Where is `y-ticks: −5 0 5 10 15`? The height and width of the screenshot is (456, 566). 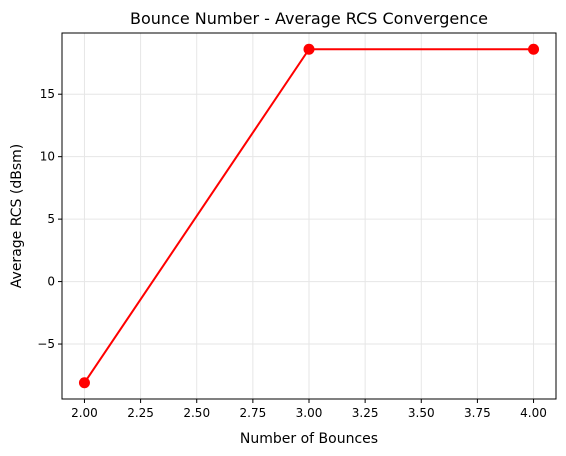
y-ticks: −5 0 5 10 15 is located at coordinates (49, 219).